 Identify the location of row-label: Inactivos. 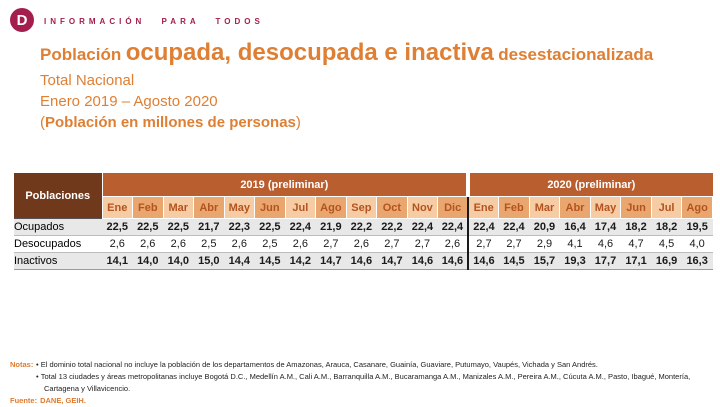
(58, 261).